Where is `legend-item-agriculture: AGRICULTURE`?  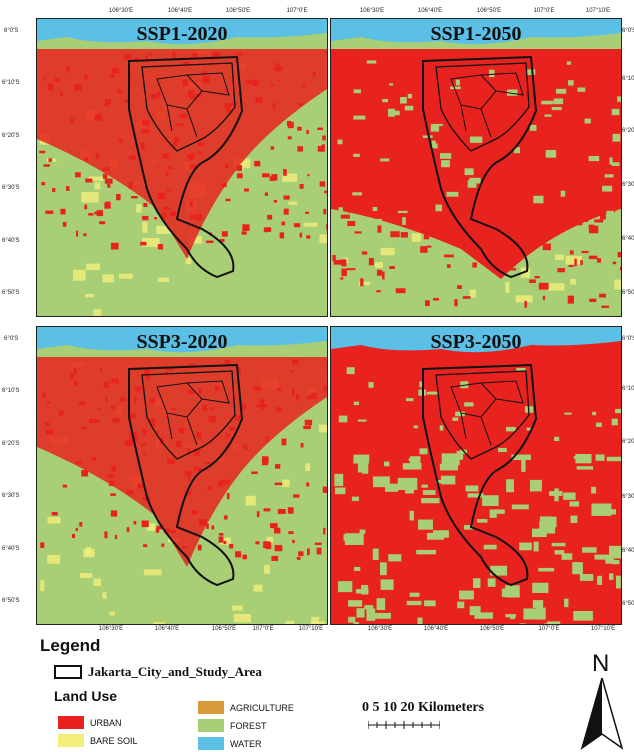 legend-item-agriculture: AGRICULTURE is located at coordinates (246, 707).